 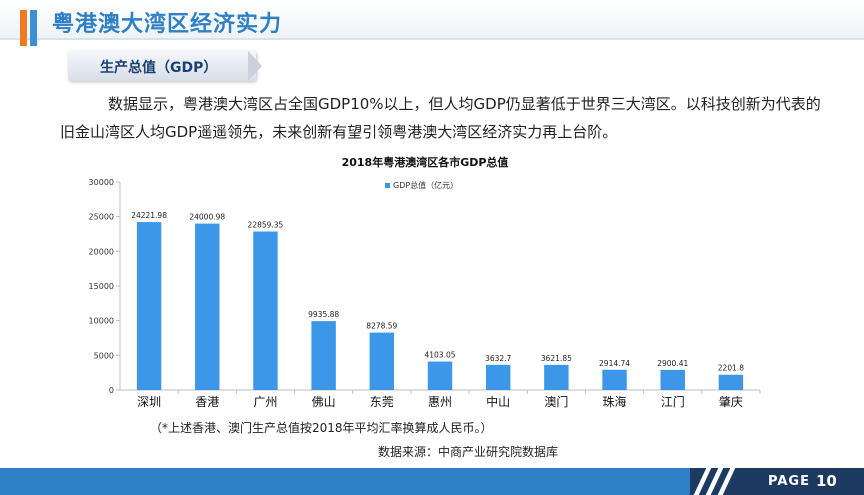 What do you see at coordinates (149, 402) in the screenshot?
I see `x-tick-label: 深圳` at bounding box center [149, 402].